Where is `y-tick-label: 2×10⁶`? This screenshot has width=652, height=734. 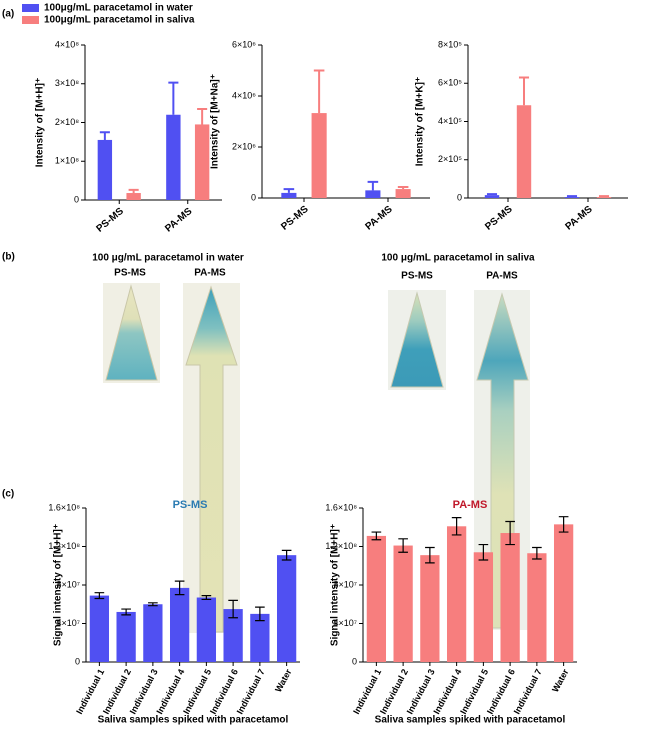
y-tick-label: 2×10⁶ is located at coordinates (244, 146).